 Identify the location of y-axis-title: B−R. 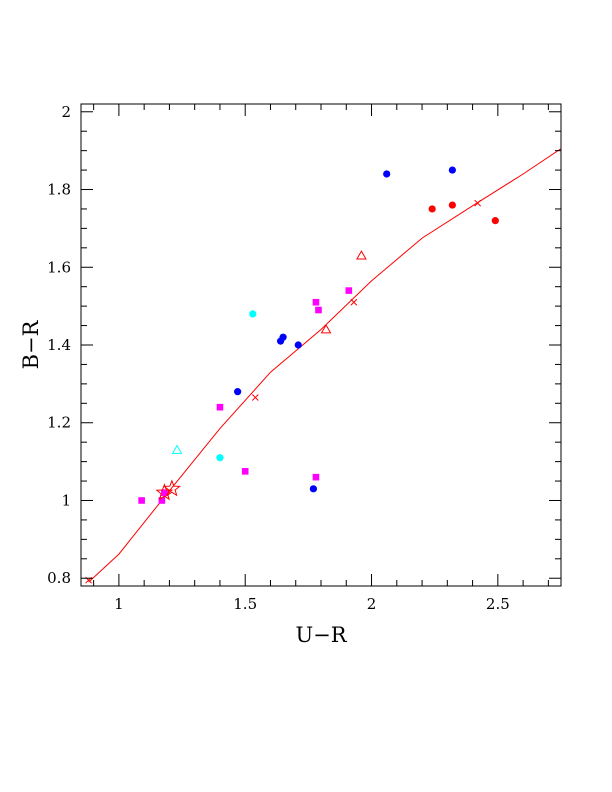
(31, 344).